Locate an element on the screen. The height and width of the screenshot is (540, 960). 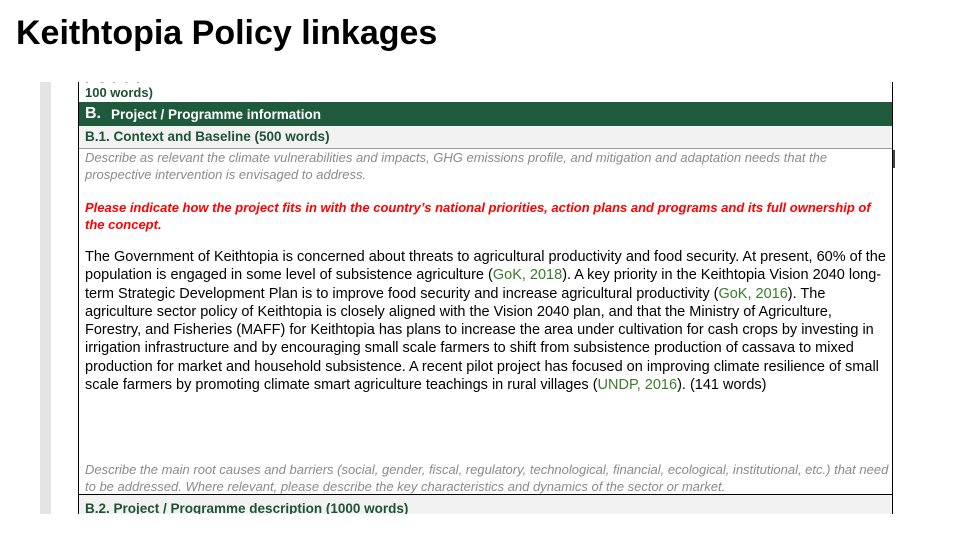
citation: GoK, 2018 is located at coordinates (527, 275).